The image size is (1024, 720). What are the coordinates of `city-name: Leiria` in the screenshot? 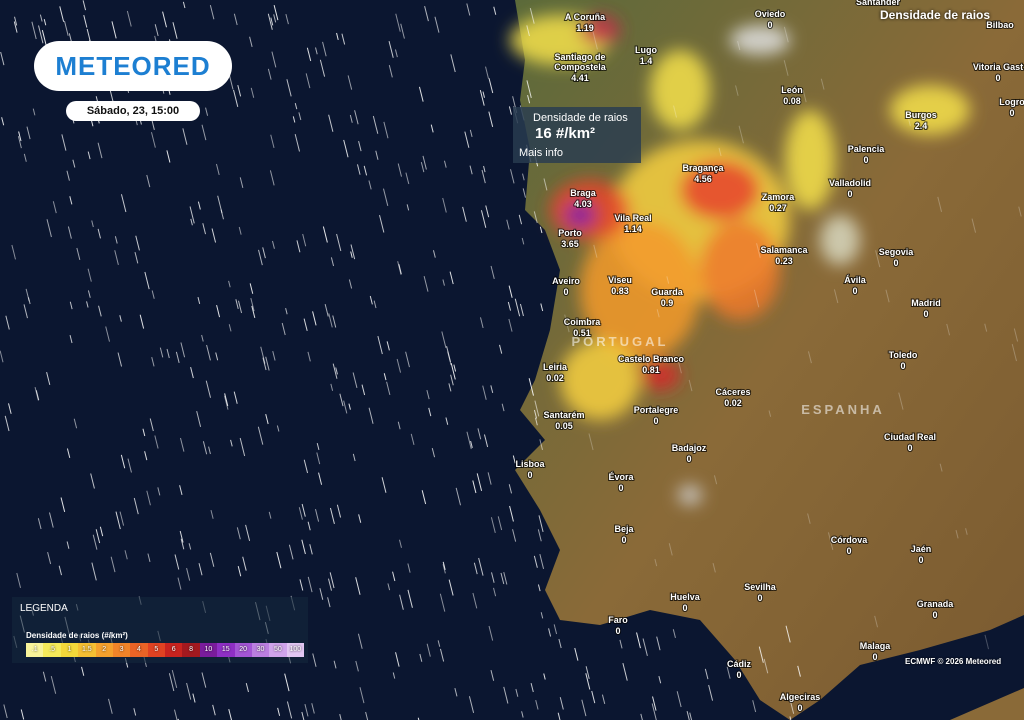 It's located at (555, 367).